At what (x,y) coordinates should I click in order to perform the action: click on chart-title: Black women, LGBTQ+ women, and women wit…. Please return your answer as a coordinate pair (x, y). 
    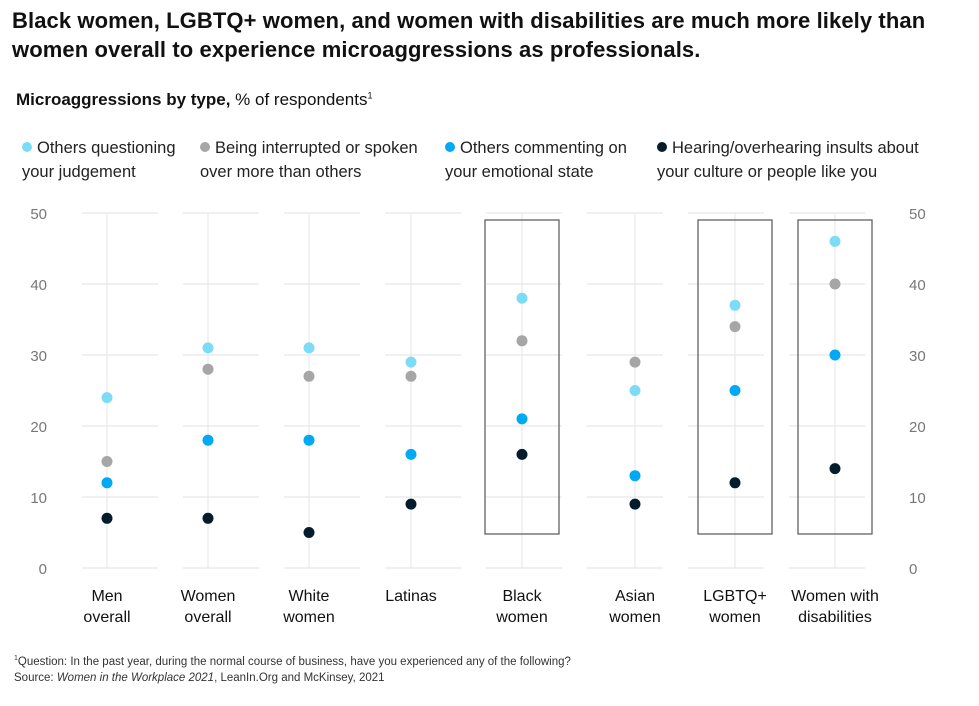
    Looking at the image, I should click on (469, 35).